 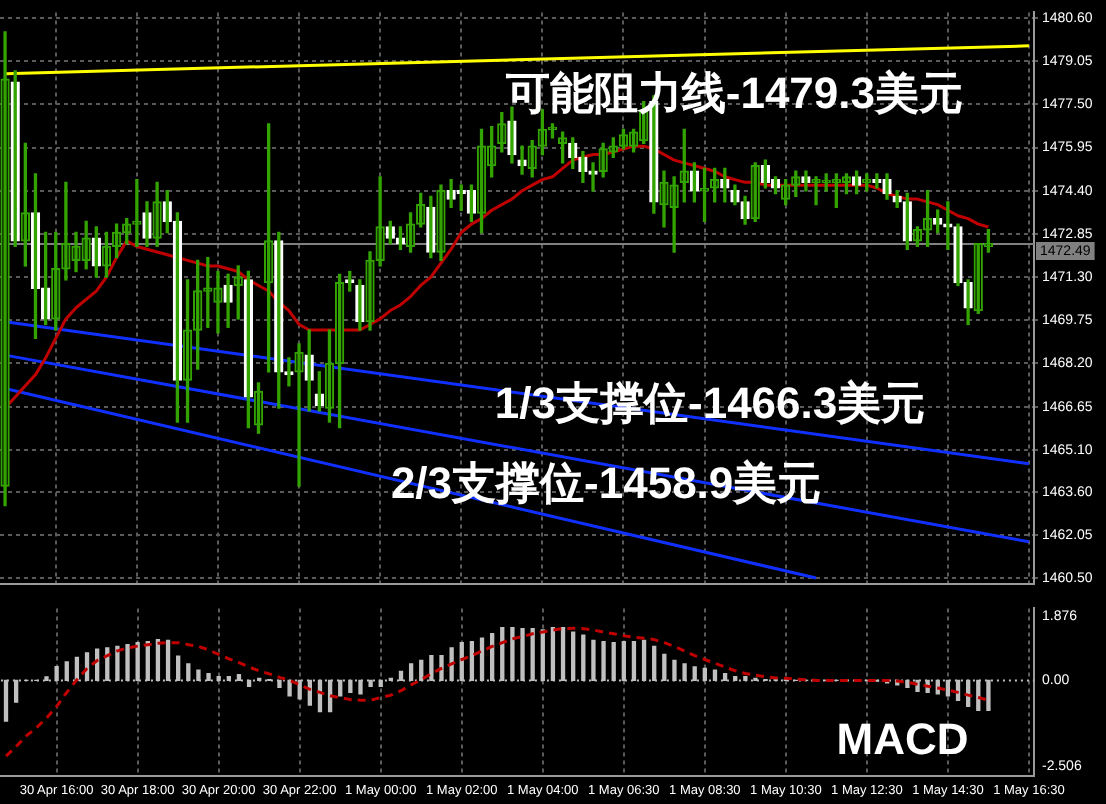 I want to click on annotation: 可能阻力线-1479.3美元, so click(x=733, y=93).